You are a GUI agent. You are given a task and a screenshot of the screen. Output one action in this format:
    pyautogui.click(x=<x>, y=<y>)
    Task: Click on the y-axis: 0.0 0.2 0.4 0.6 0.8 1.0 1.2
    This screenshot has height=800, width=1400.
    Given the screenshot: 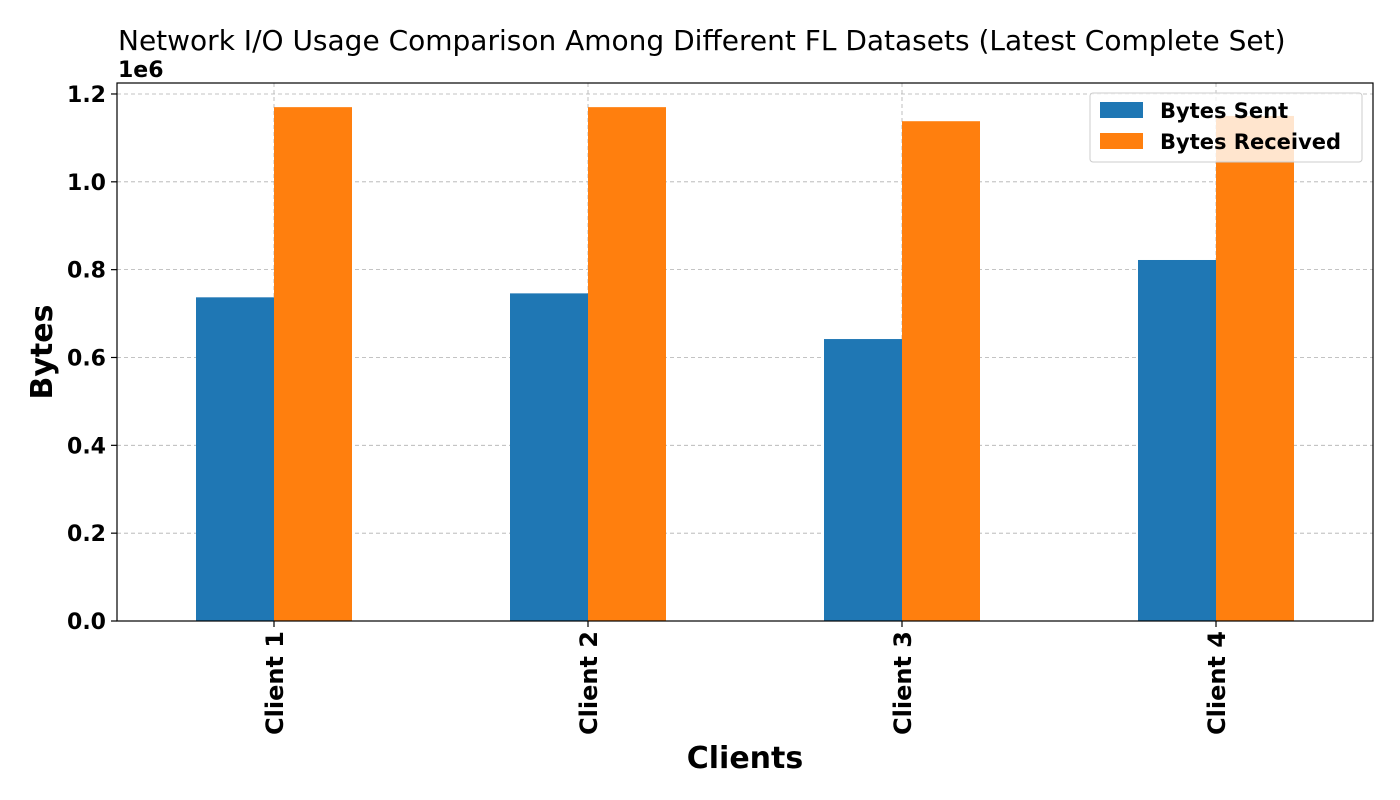 What is the action you would take?
    pyautogui.click(x=92, y=359)
    